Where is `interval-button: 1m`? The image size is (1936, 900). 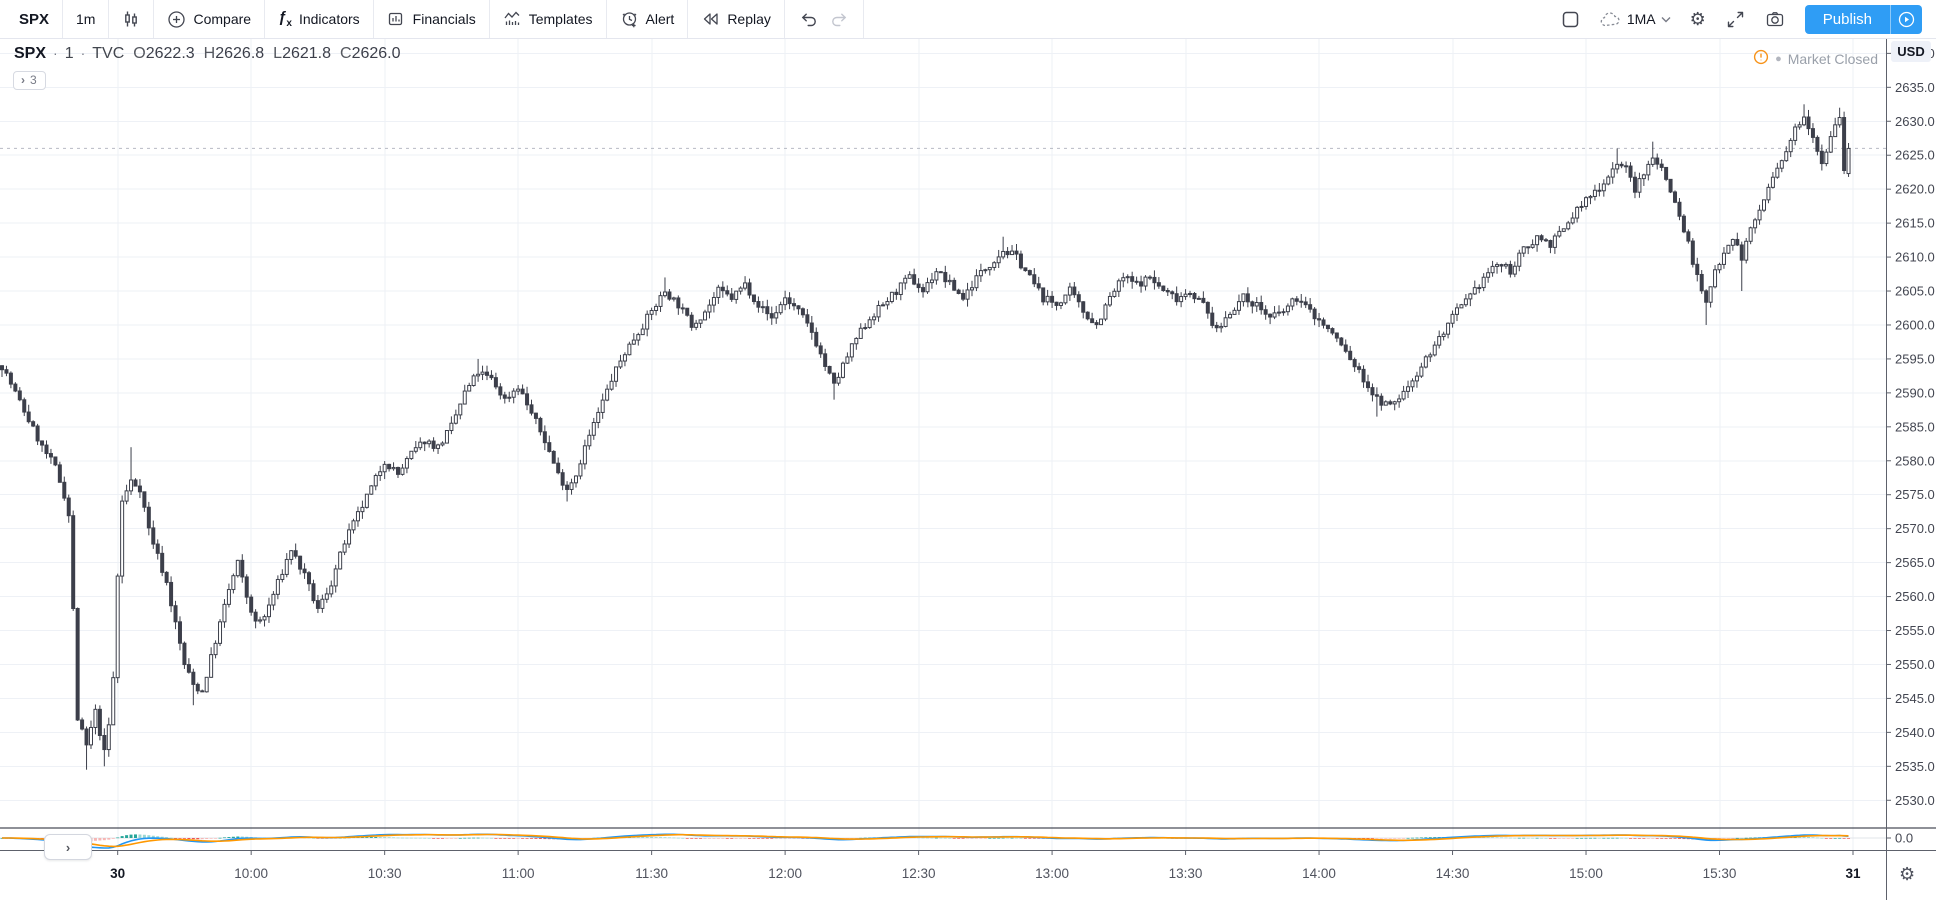 interval-button: 1m is located at coordinates (85, 19).